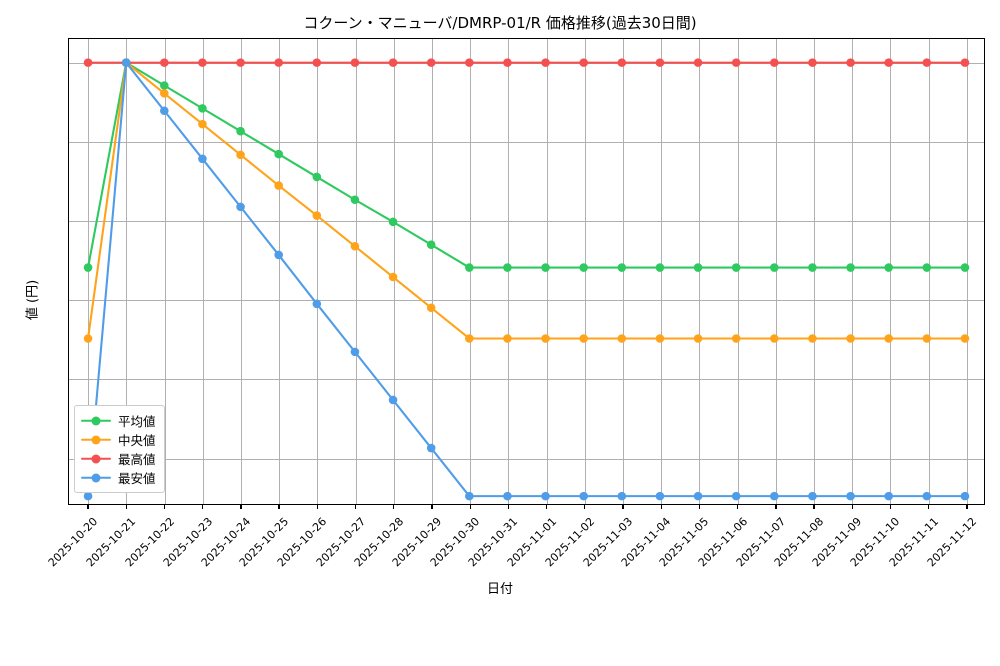 Image resolution: width=1000 pixels, height=666 pixels. I want to click on legend-item: 最安値, so click(118, 477).